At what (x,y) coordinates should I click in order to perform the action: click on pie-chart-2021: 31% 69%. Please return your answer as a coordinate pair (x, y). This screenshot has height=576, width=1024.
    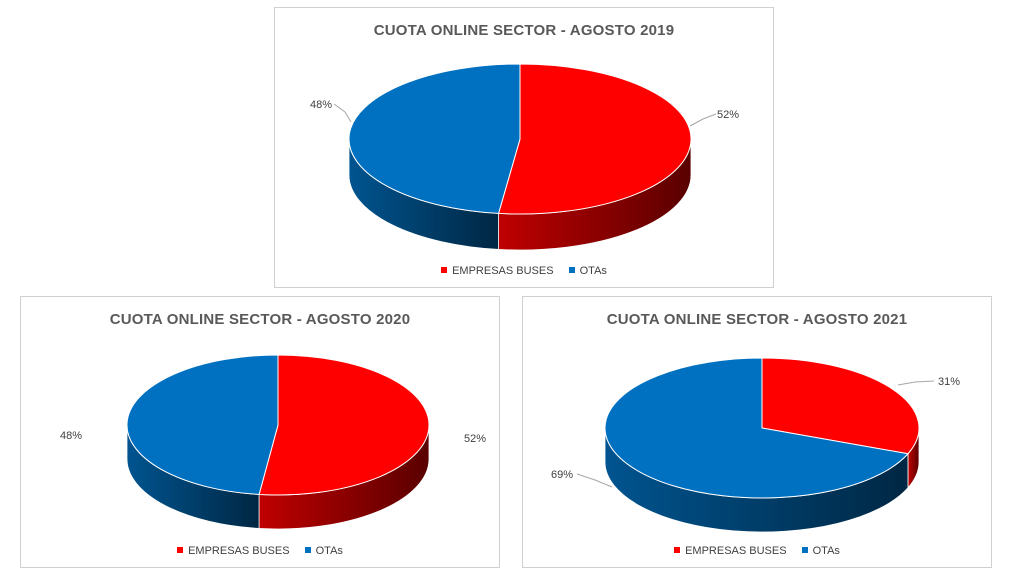
    Looking at the image, I should click on (755, 445).